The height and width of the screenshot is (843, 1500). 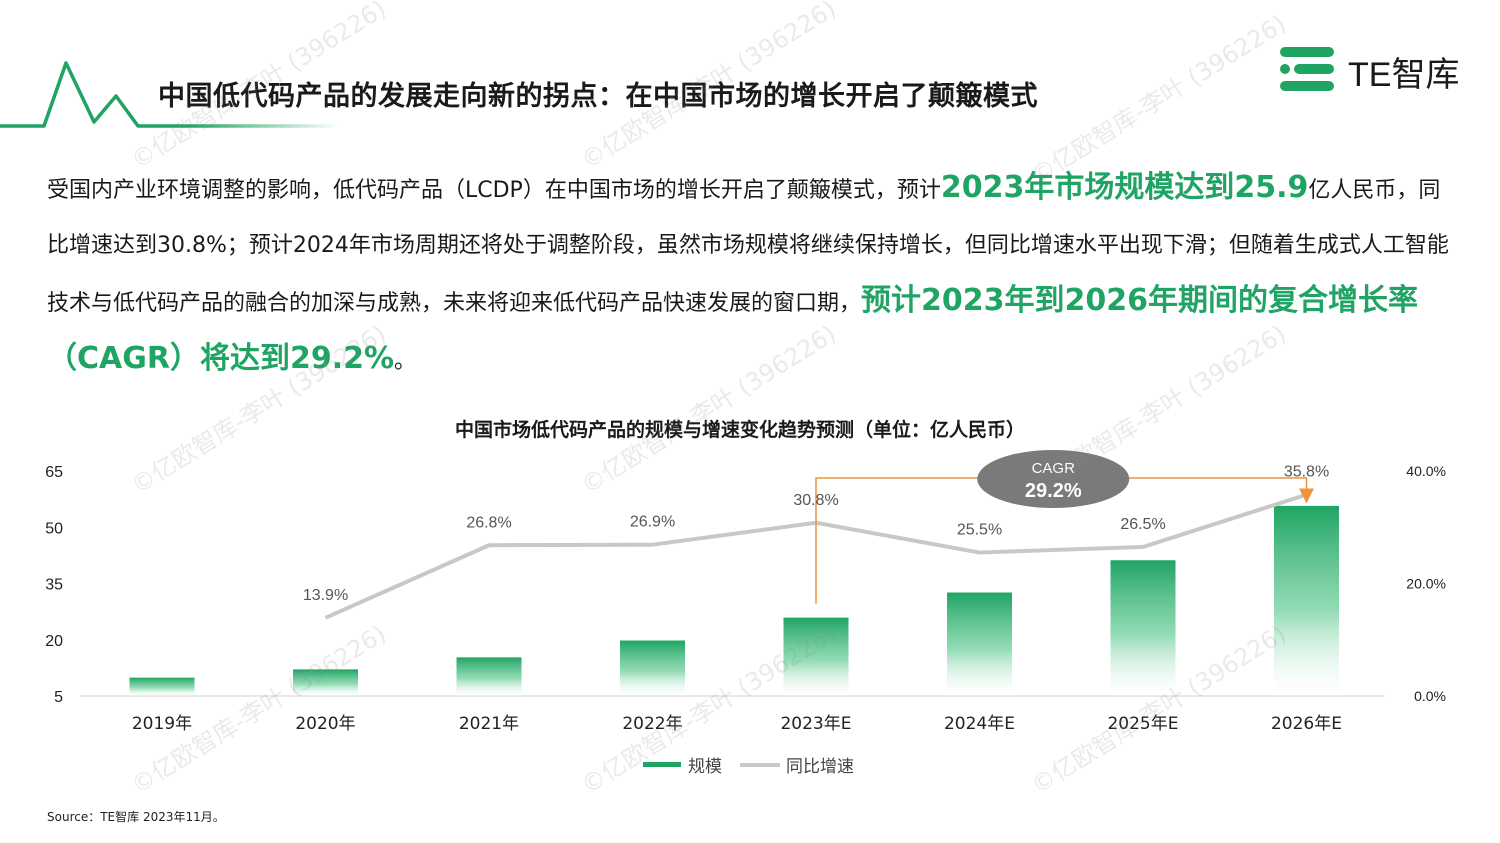 I want to click on chart-title: 中国市场低代码产品的规模与增速变化趋势预测（单位：亿人民币）, so click(x=740, y=429).